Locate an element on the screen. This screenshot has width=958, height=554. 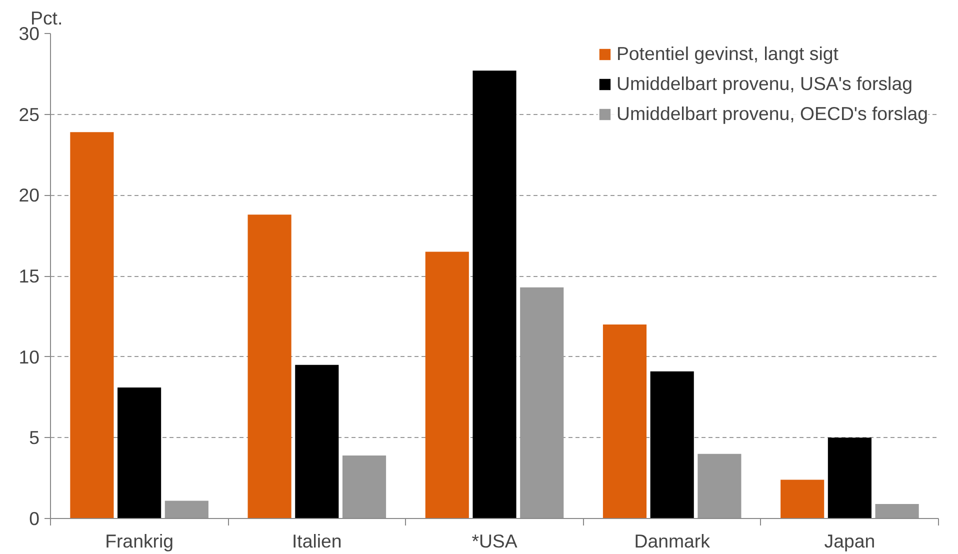
legend-label: Umiddelbart provenu, USA's forslag is located at coordinates (764, 84).